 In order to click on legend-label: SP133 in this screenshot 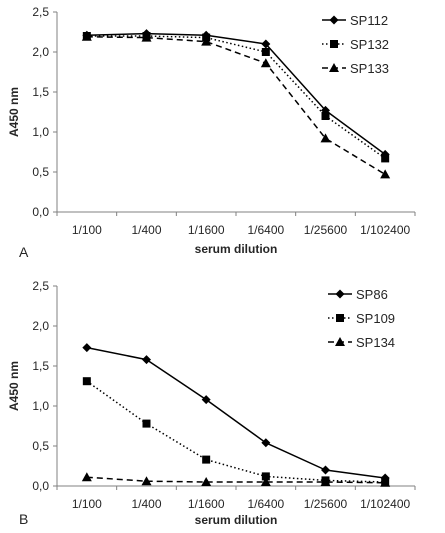, I will do `click(369, 68)`.